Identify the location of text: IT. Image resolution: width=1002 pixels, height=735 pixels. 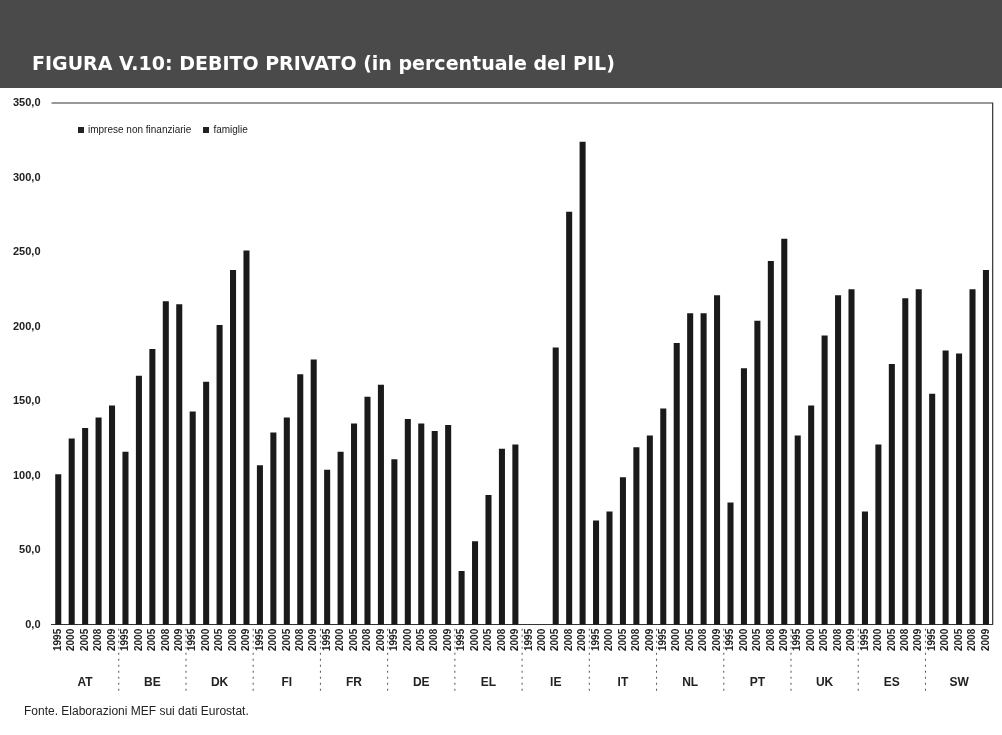
(623, 682).